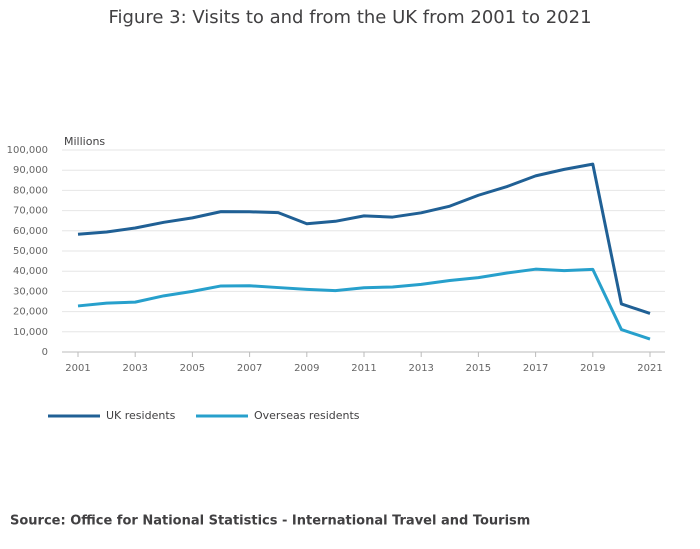 Image resolution: width=700 pixels, height=549 pixels. What do you see at coordinates (420, 368) in the screenshot?
I see `x-tick-label: 2013` at bounding box center [420, 368].